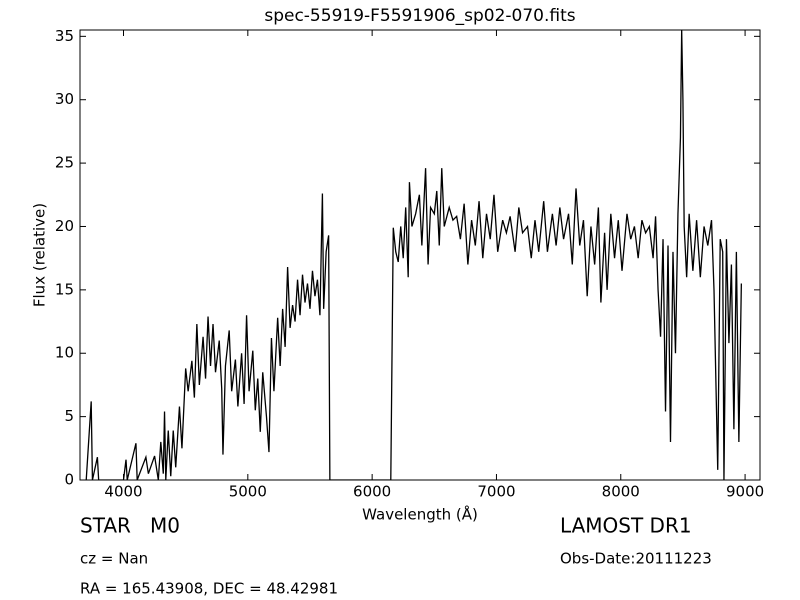  What do you see at coordinates (636, 559) in the screenshot?
I see `obs-date: Obs-Date:20111223` at bounding box center [636, 559].